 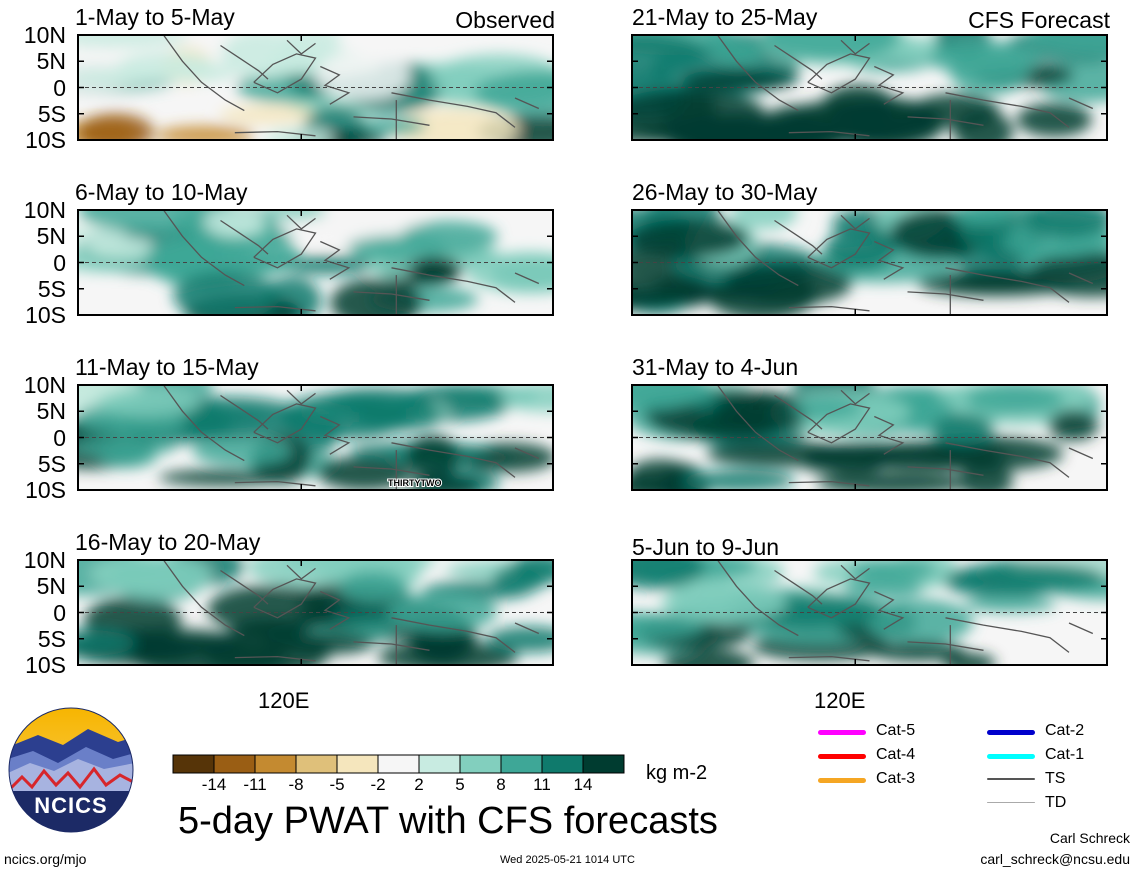 I want to click on panel-title: 31-May to 4-Jun, so click(x=715, y=367).